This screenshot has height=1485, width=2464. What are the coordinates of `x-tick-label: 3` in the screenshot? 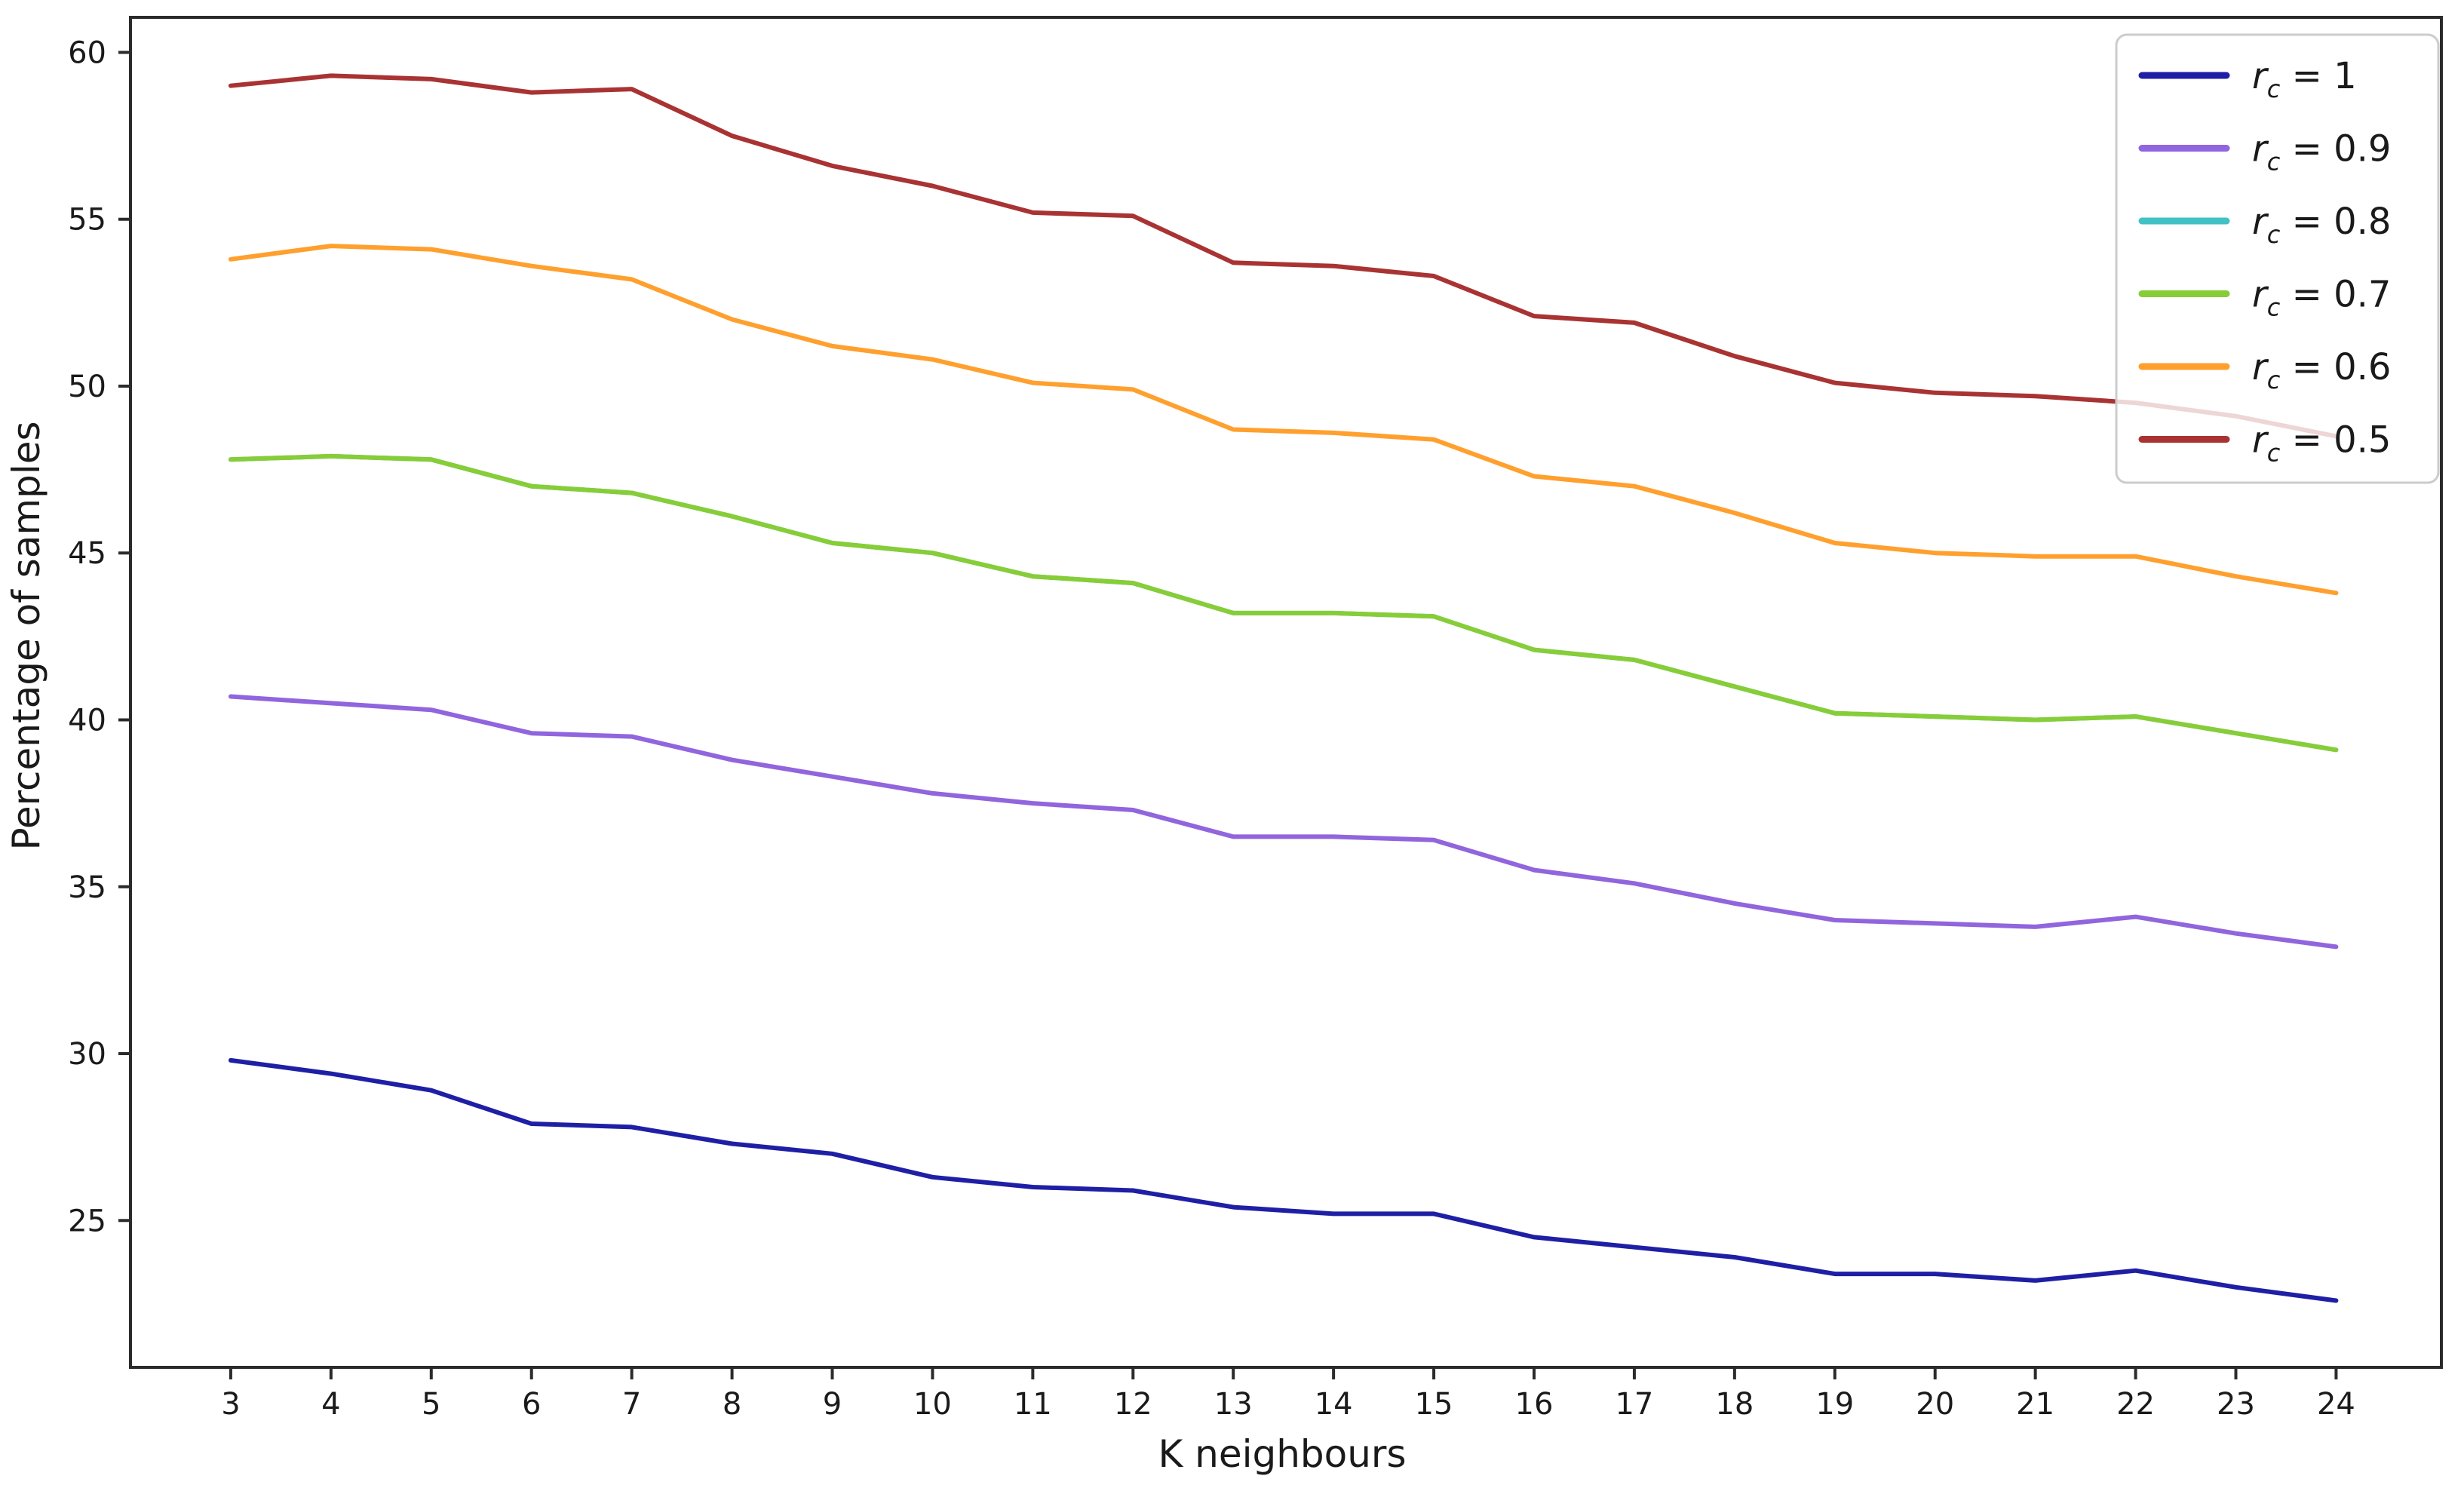 It's located at (231, 1404).